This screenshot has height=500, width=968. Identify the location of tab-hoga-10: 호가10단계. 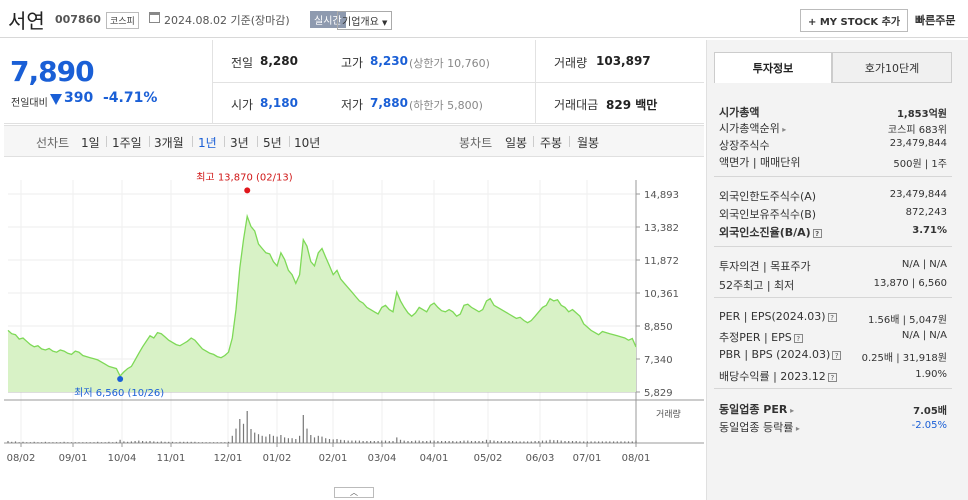
(892, 67).